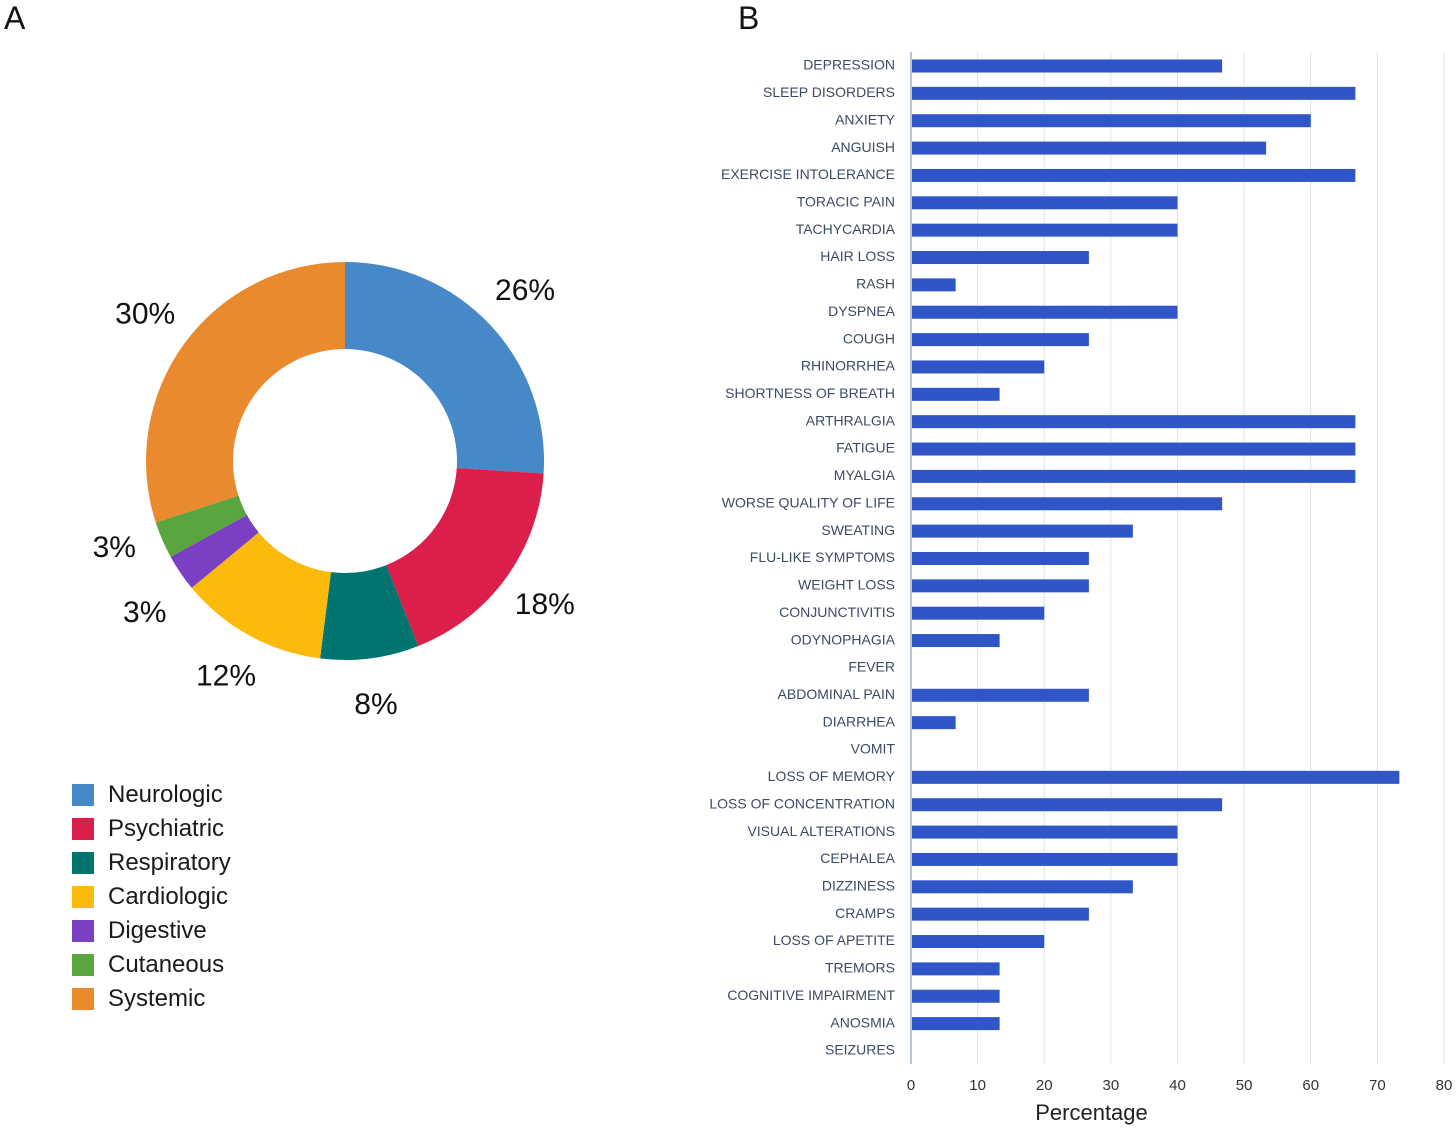 Image resolution: width=1456 pixels, height=1129 pixels. I want to click on bar-anxiety, so click(1111, 121).